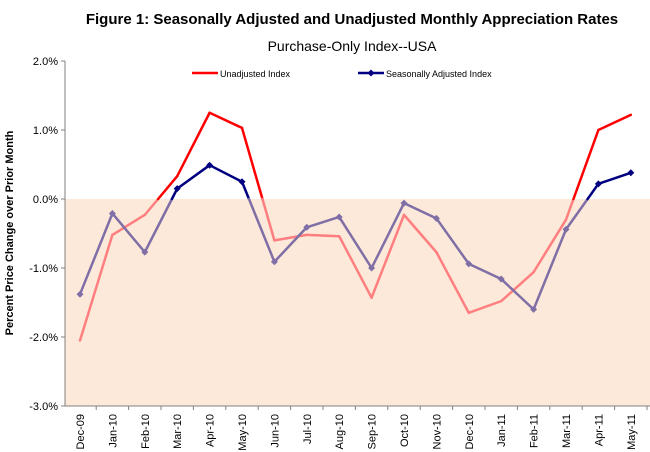 The image size is (650, 452). What do you see at coordinates (340, 431) in the screenshot?
I see `x-tick-label: Aug-10` at bounding box center [340, 431].